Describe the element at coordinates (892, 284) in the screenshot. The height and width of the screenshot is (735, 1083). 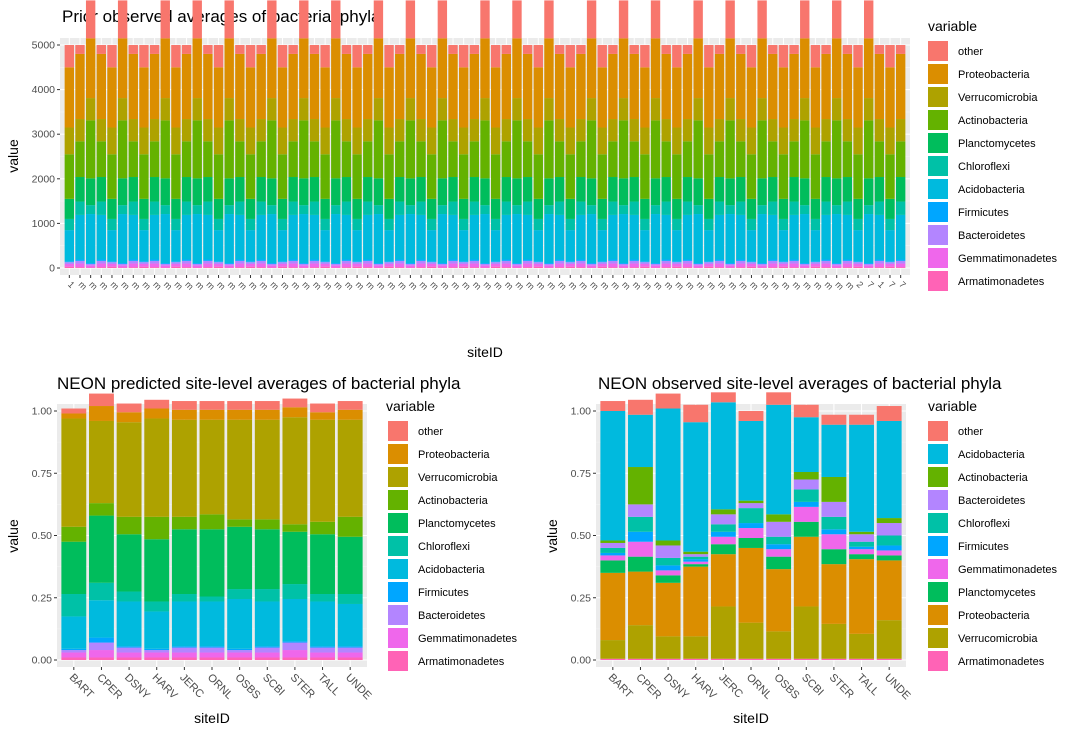
I see `x-tick-label: 7` at that location.